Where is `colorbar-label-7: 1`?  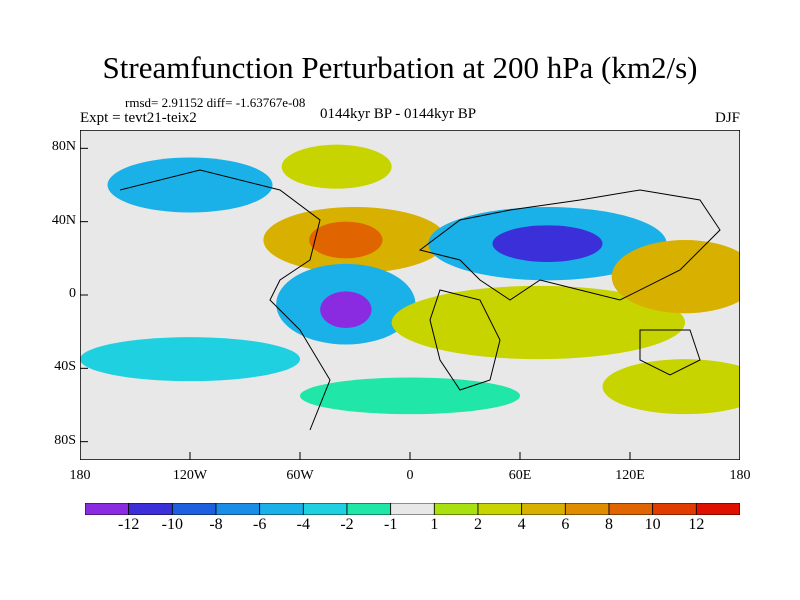
colorbar-label-7: 1 is located at coordinates (434, 524).